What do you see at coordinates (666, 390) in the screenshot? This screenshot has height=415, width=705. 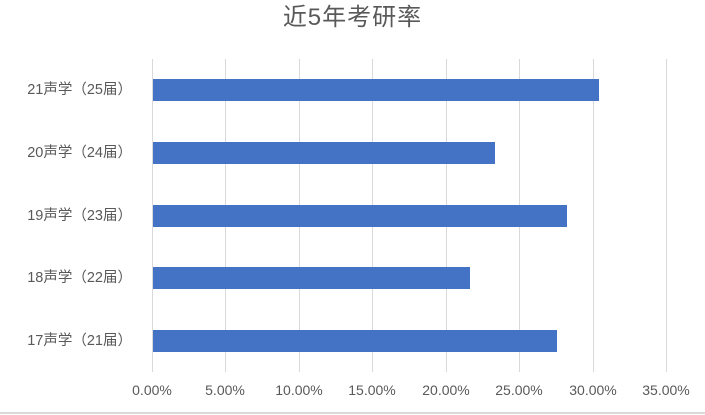 I see `x-tick-label-35pct: 35.00%` at bounding box center [666, 390].